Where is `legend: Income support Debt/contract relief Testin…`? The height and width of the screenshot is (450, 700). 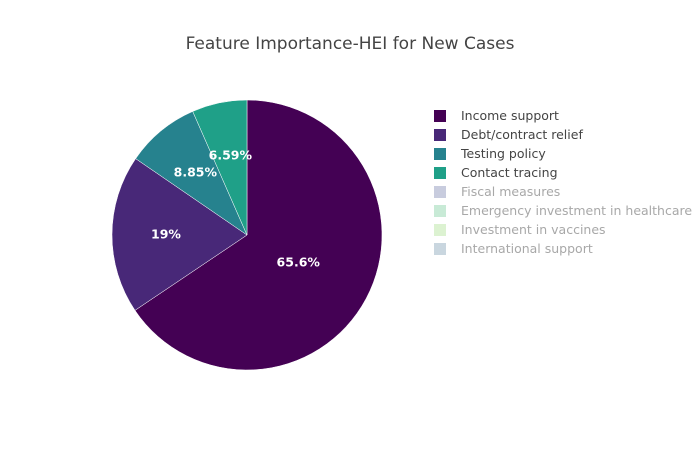
legend: Income support Debt/contract relief Testin… is located at coordinates (563, 182).